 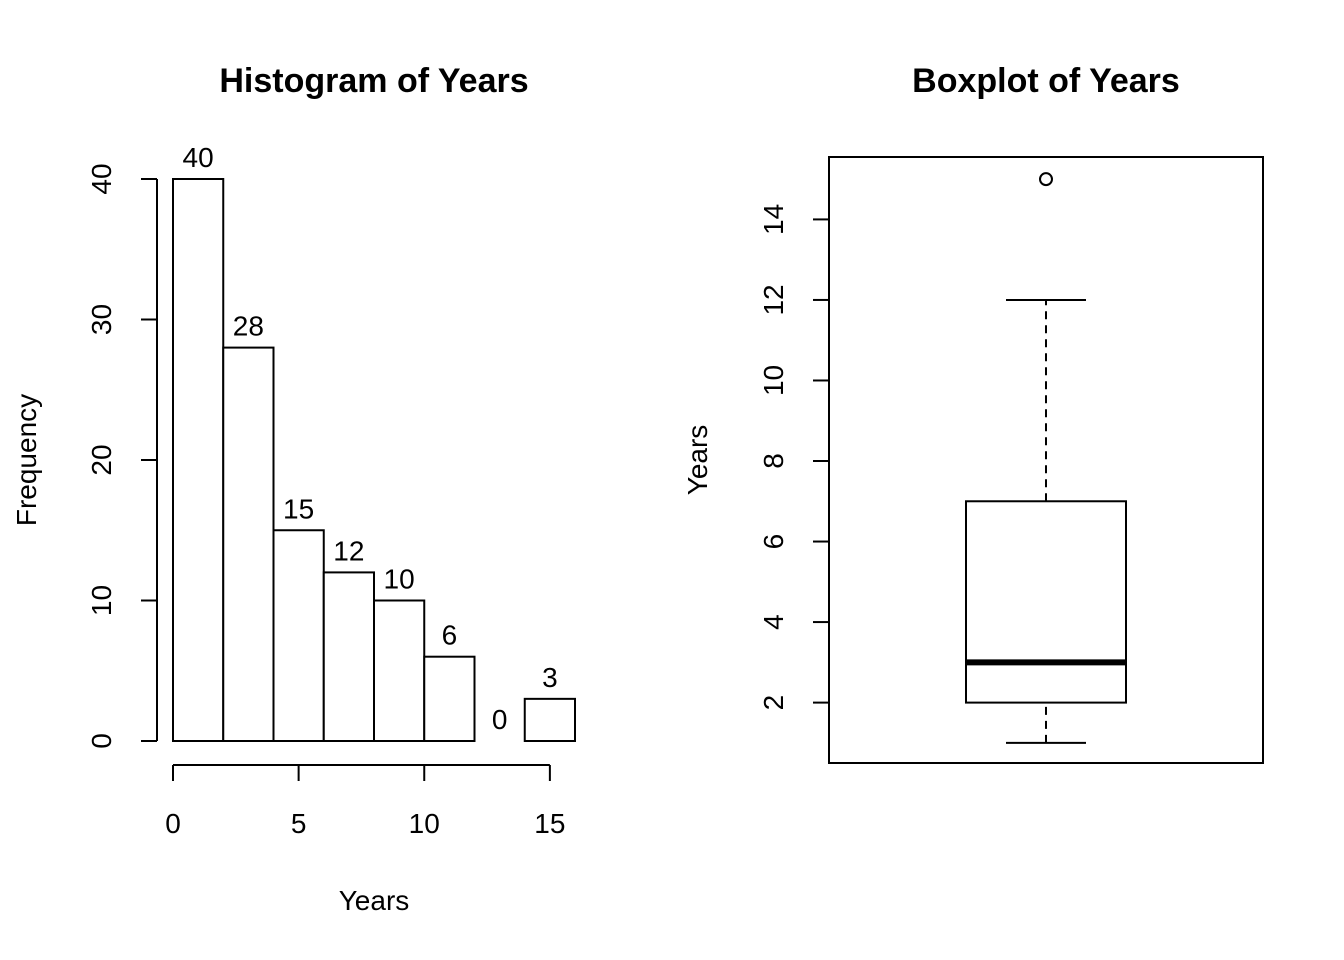 What do you see at coordinates (424, 823) in the screenshot?
I see `histogram-x-tick-label: 10` at bounding box center [424, 823].